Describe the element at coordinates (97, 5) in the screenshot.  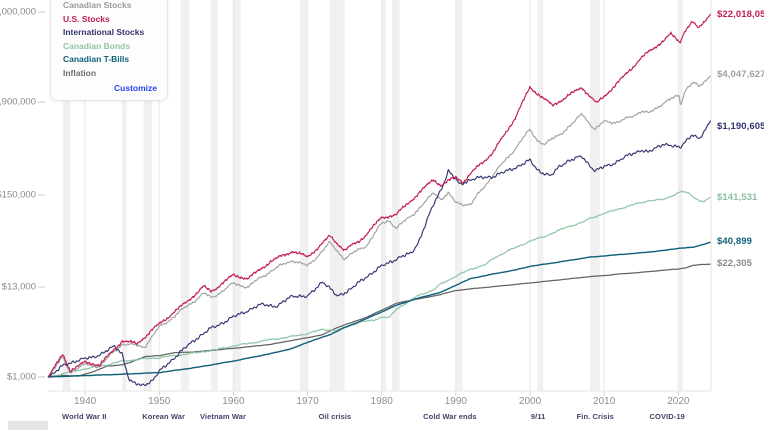
I see `legend-item-canadian-stocks: Canadian Stocks` at that location.